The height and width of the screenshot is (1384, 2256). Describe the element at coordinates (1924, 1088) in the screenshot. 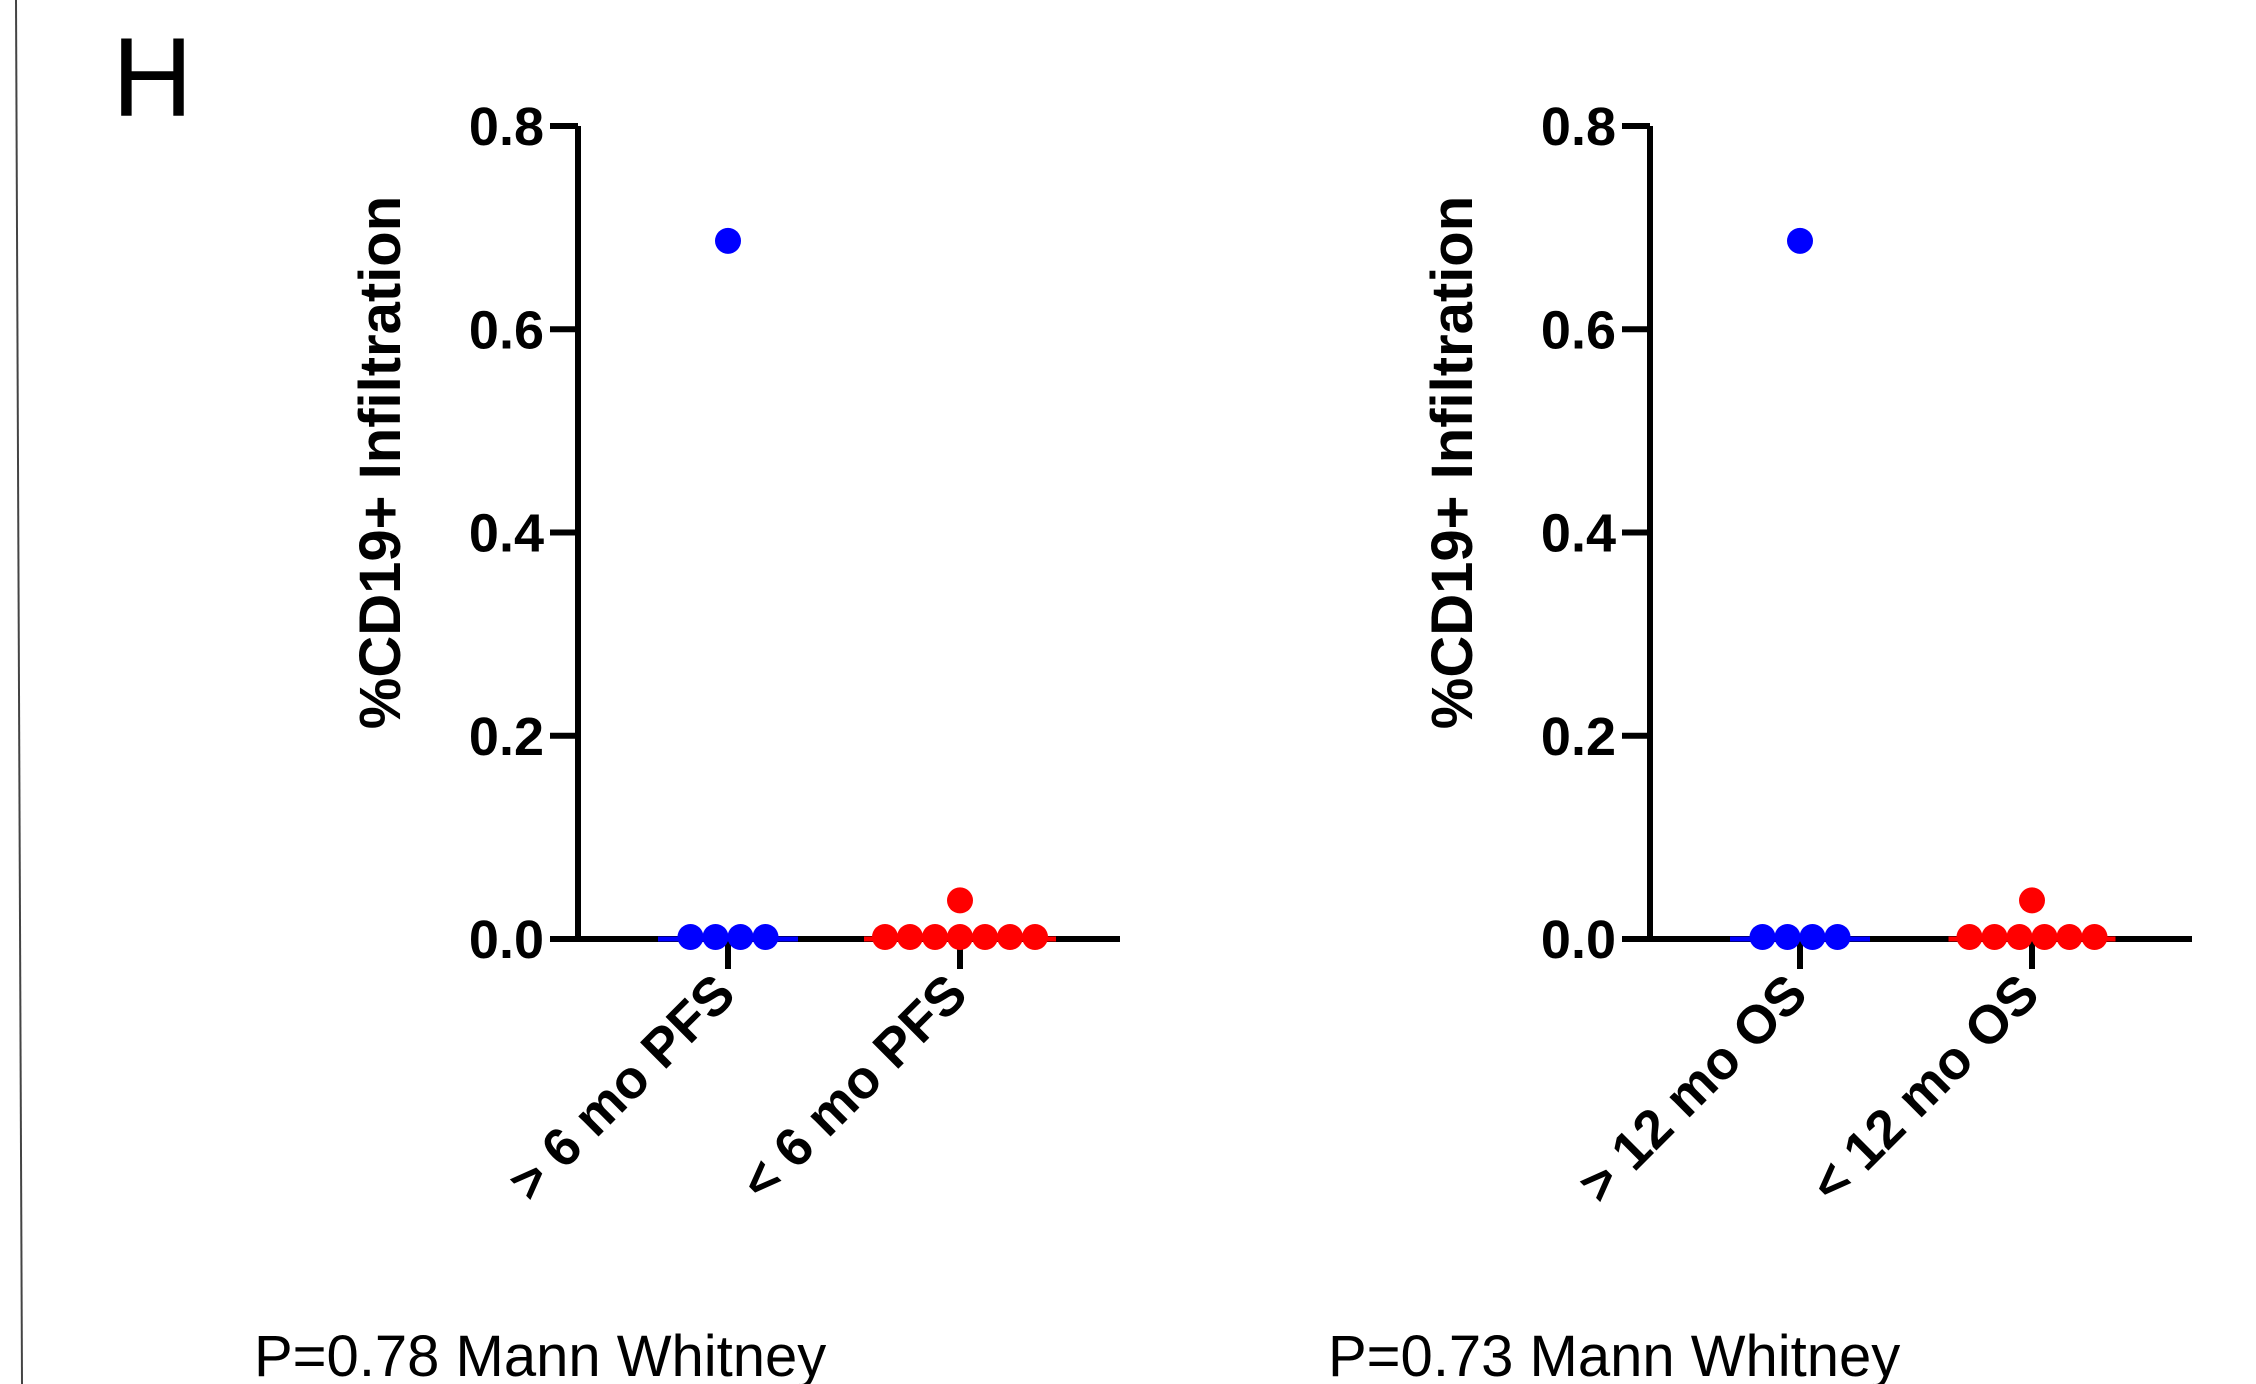

I see `x-category-label: < 12 mo OS` at that location.